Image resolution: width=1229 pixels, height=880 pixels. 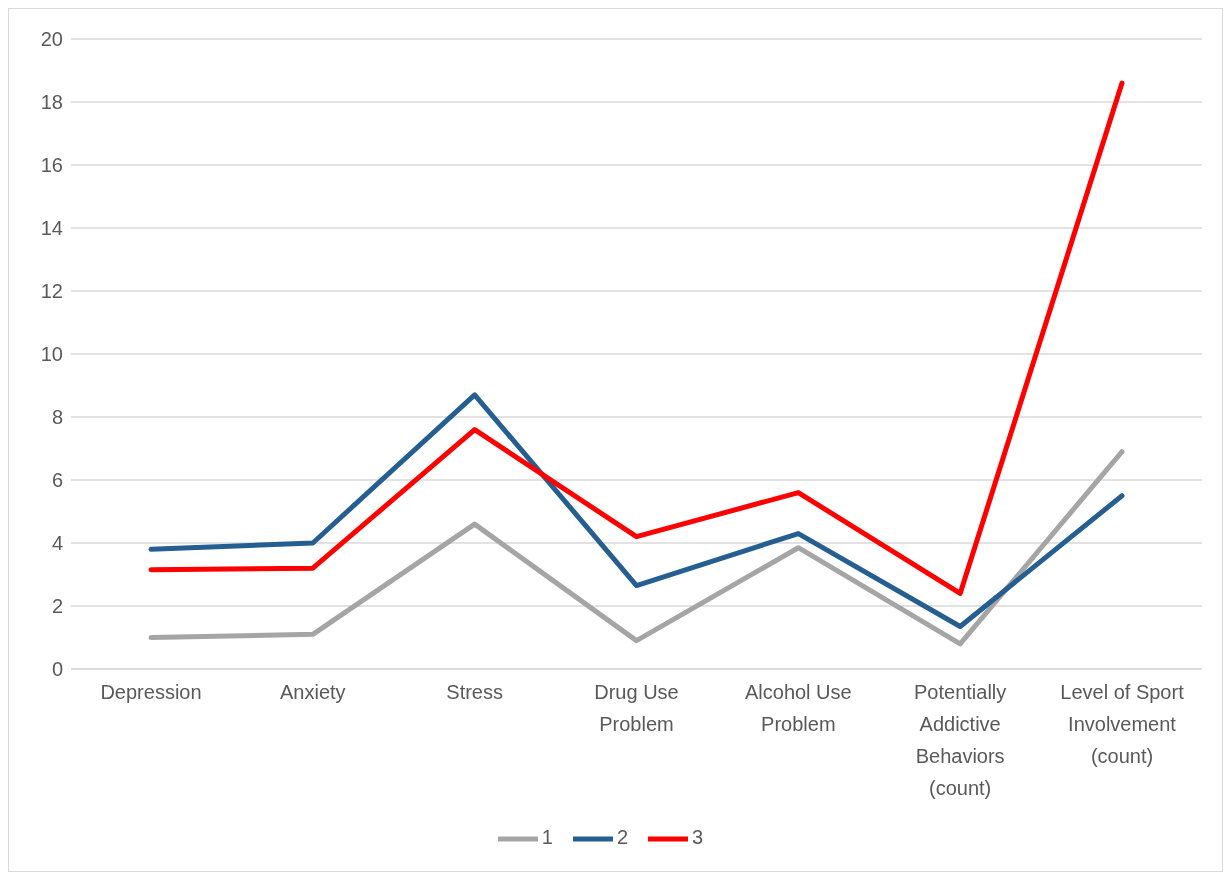 What do you see at coordinates (1122, 724) in the screenshot?
I see `x-tick-label: Level of Sport Involvement (count)` at bounding box center [1122, 724].